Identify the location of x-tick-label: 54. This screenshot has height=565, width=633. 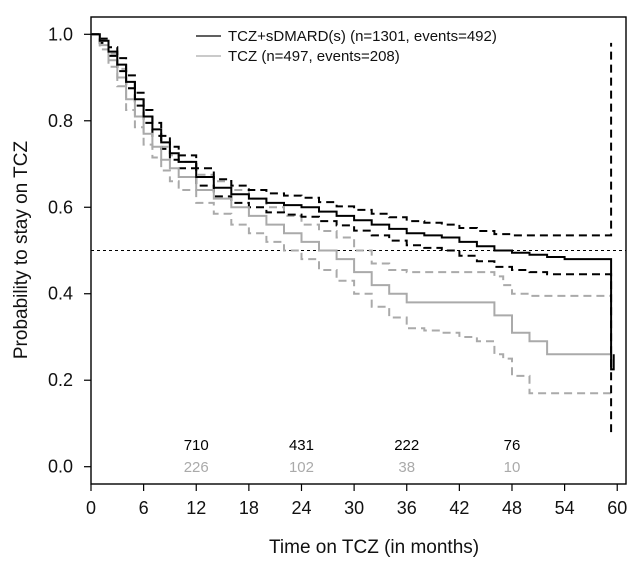
(565, 508).